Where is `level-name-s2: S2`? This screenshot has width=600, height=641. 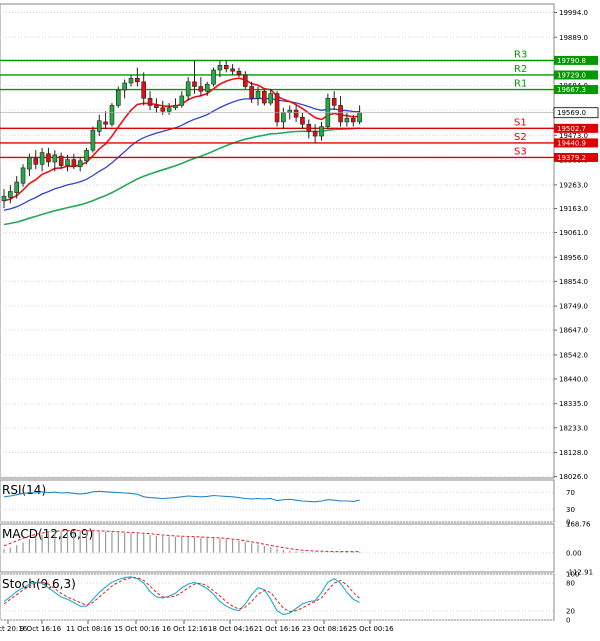 level-name-s2: S2 is located at coordinates (520, 137).